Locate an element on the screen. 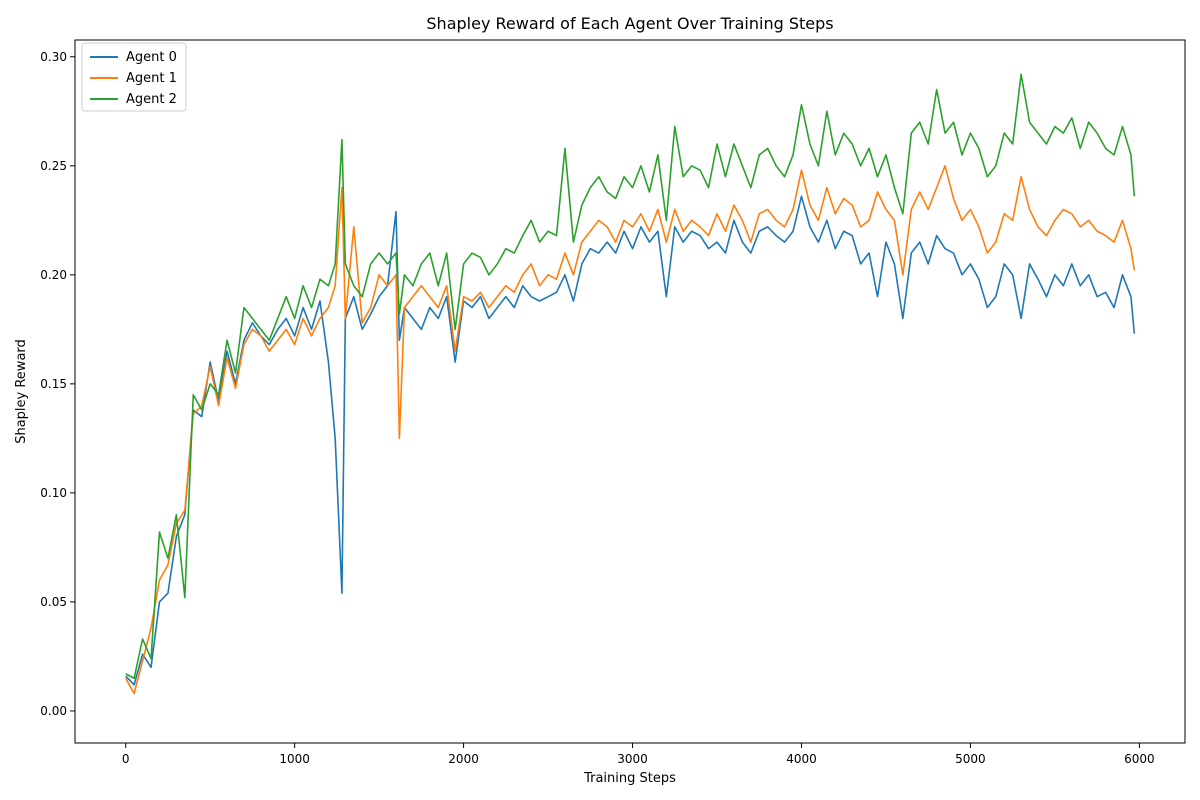 The height and width of the screenshot is (800, 1200). y-tick-label: 0.30 is located at coordinates (53, 57).